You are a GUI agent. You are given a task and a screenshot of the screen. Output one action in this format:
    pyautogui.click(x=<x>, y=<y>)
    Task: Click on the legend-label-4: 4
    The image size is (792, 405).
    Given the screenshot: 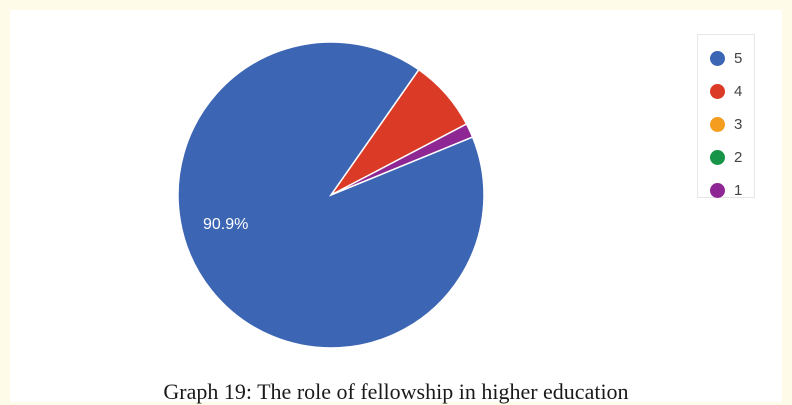 What is the action you would take?
    pyautogui.click(x=738, y=91)
    